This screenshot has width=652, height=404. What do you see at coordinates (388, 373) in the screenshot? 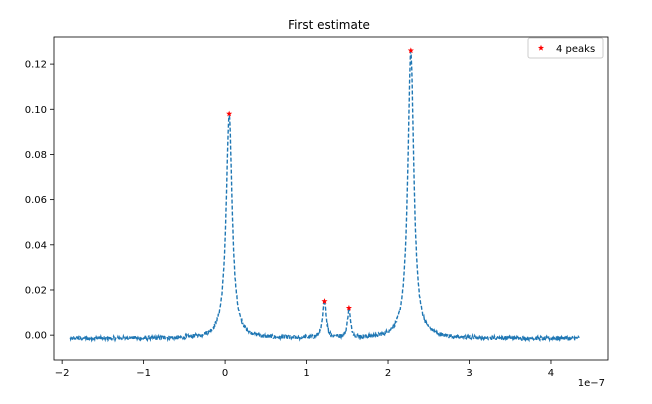
I see `x-tick-label: 2` at bounding box center [388, 373].